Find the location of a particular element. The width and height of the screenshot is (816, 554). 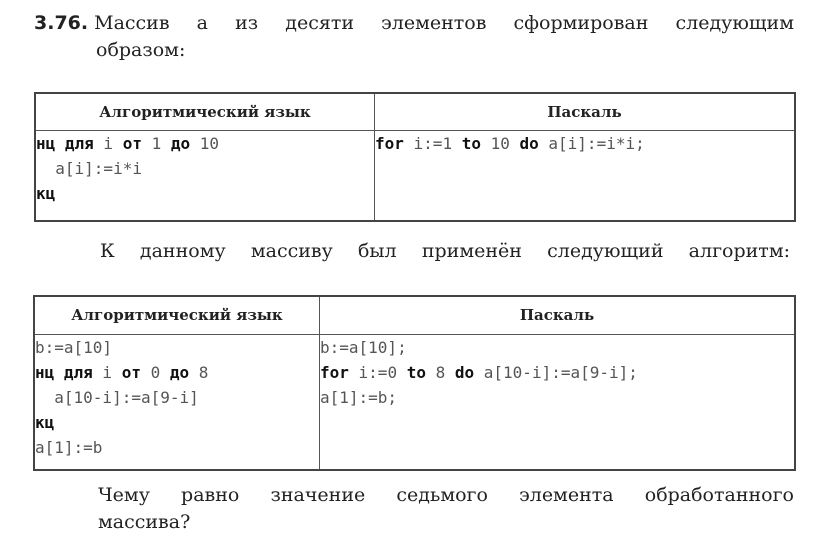

code-text: a[i]:=i*i; is located at coordinates (591, 143).